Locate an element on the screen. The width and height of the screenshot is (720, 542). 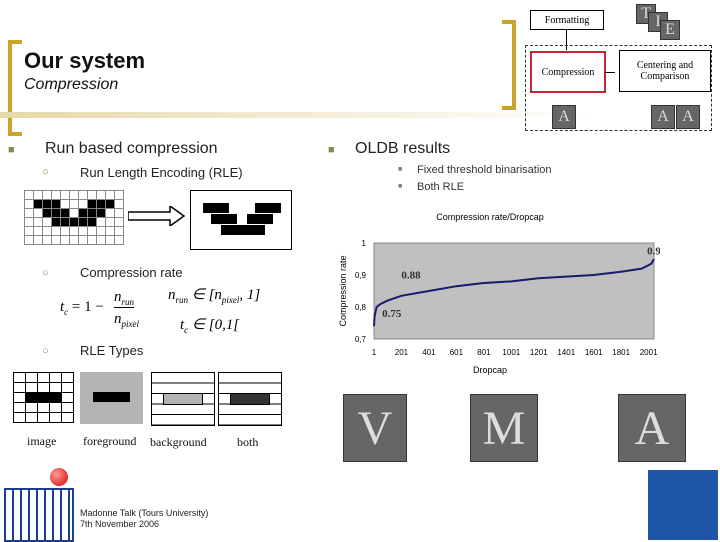
pixel-grid is located at coordinates (74, 217).